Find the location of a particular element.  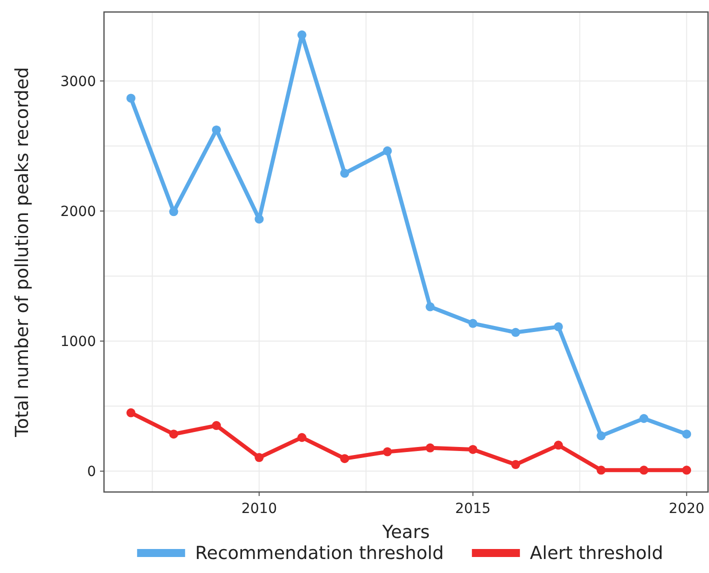

legend-label: Alert threshold is located at coordinates (597, 553).